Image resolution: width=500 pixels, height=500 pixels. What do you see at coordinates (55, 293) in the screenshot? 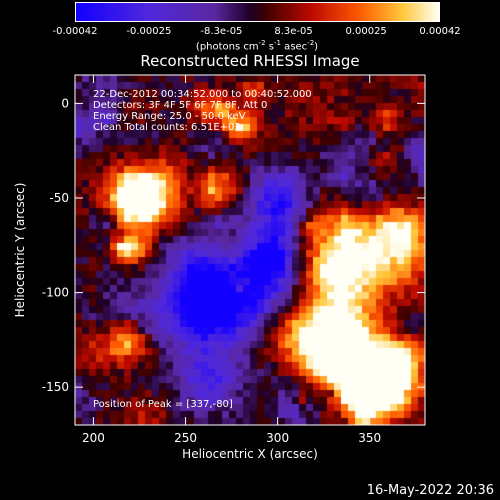
I see `y-tick-label: -100` at bounding box center [55, 293].